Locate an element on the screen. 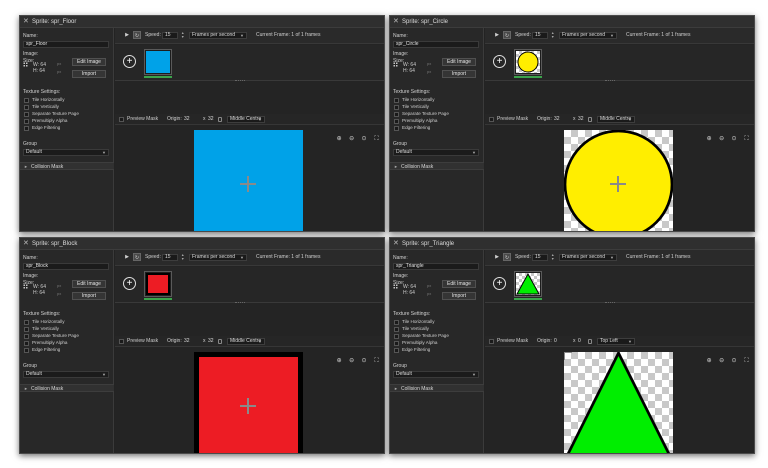 The image size is (768, 468). window-titlebar: ✕ Sprite: spr_Circle is located at coordinates (572, 22).